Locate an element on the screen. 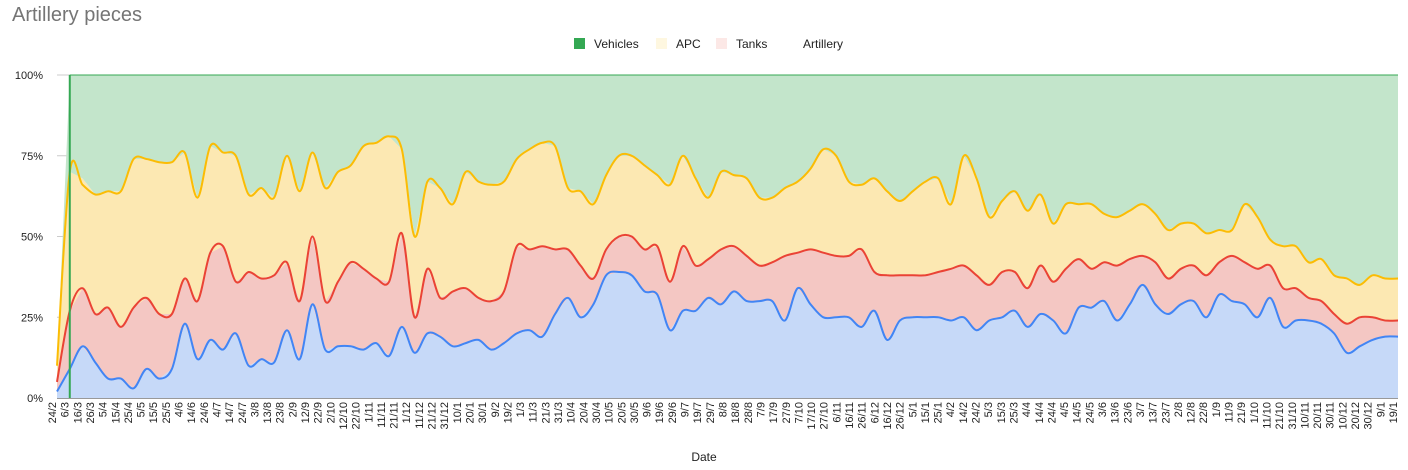 This screenshot has height=470, width=1408. x-tick-label: 11/12 is located at coordinates (420, 415).